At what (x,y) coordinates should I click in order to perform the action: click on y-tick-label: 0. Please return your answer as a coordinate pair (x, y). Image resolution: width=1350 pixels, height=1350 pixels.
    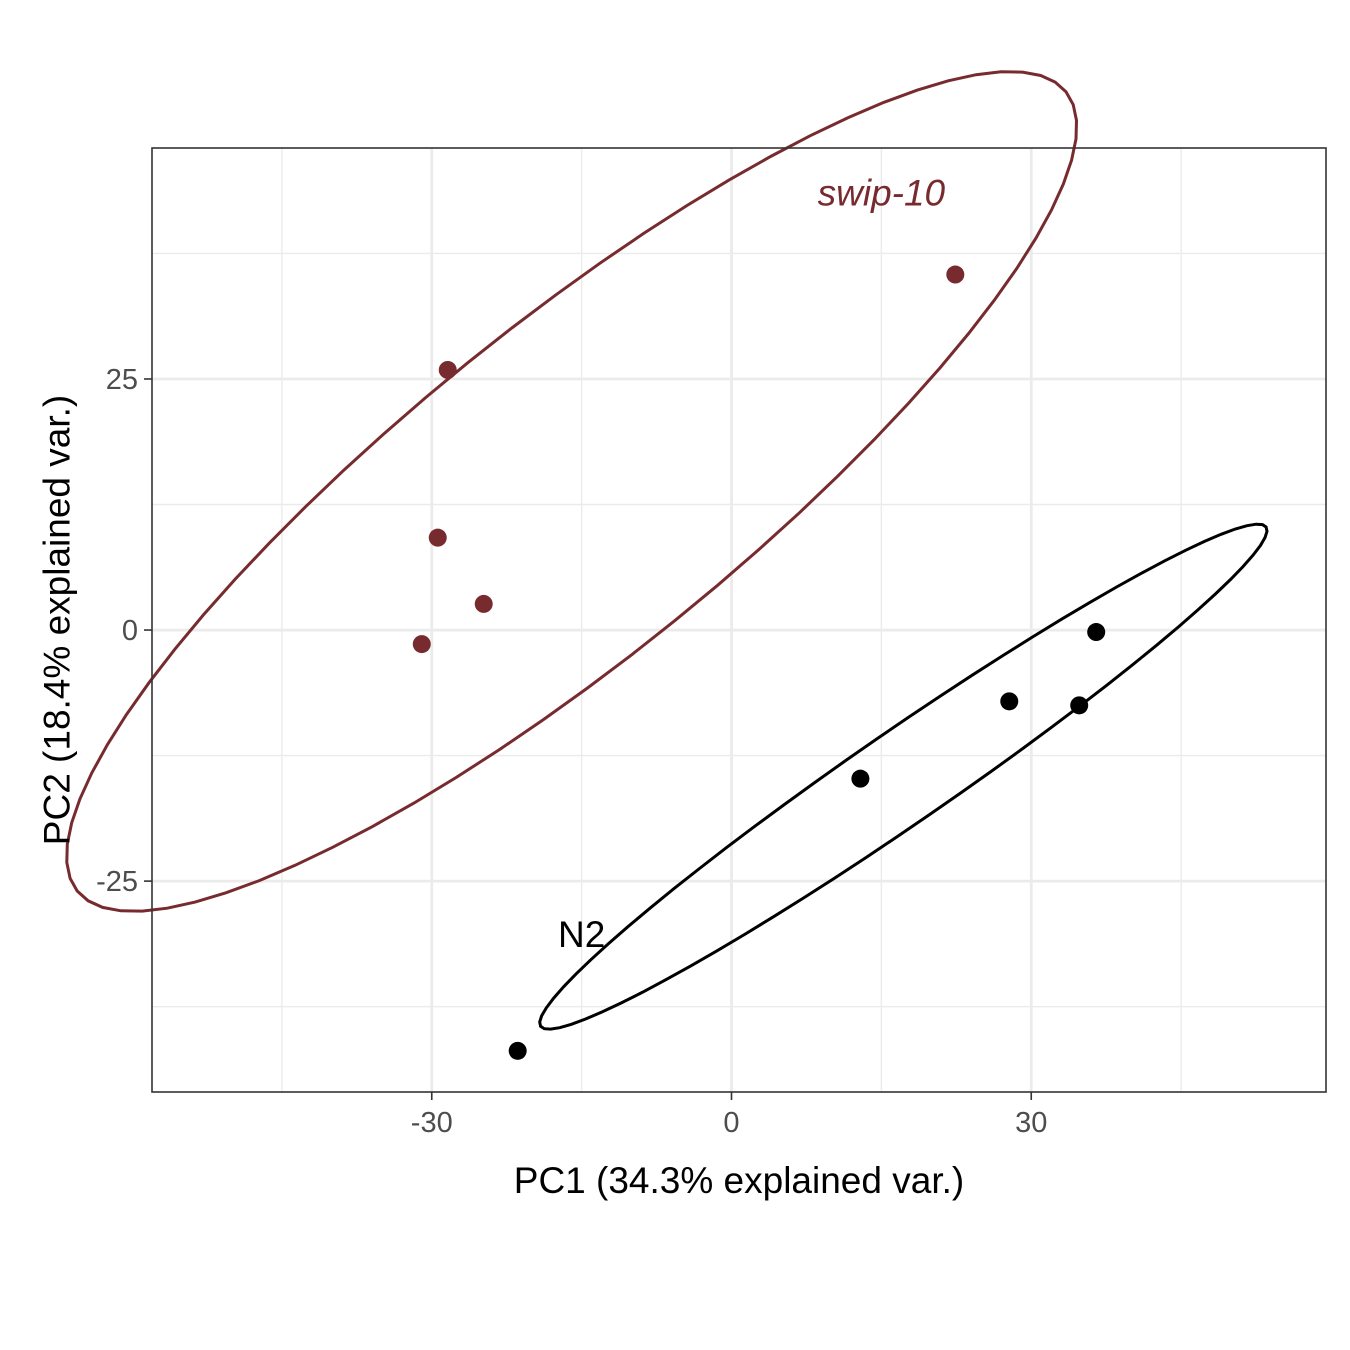
    Looking at the image, I should click on (130, 631).